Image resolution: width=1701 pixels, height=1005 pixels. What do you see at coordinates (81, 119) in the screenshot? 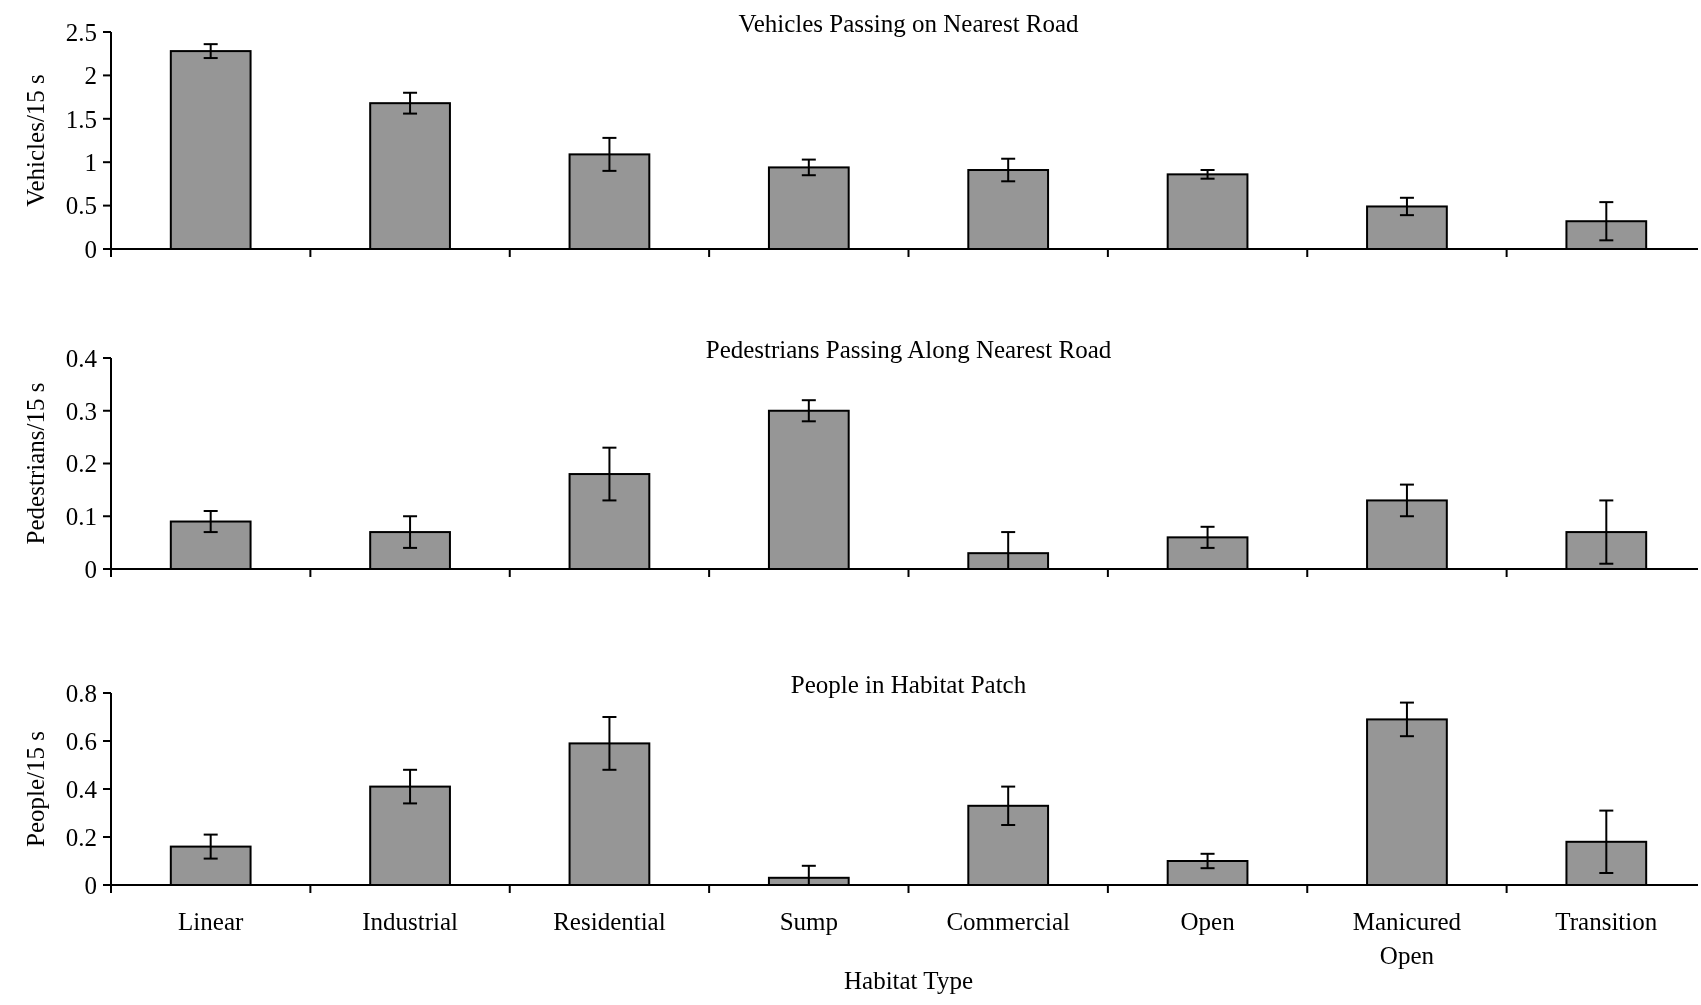
I see `y-tick-label: 1.5` at bounding box center [81, 119].